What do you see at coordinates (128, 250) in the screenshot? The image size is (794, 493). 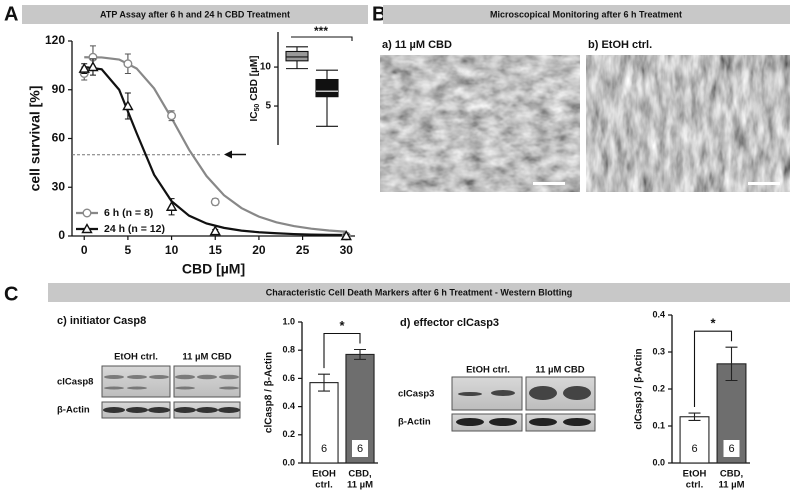 I see `x-tick-label: 5` at bounding box center [128, 250].